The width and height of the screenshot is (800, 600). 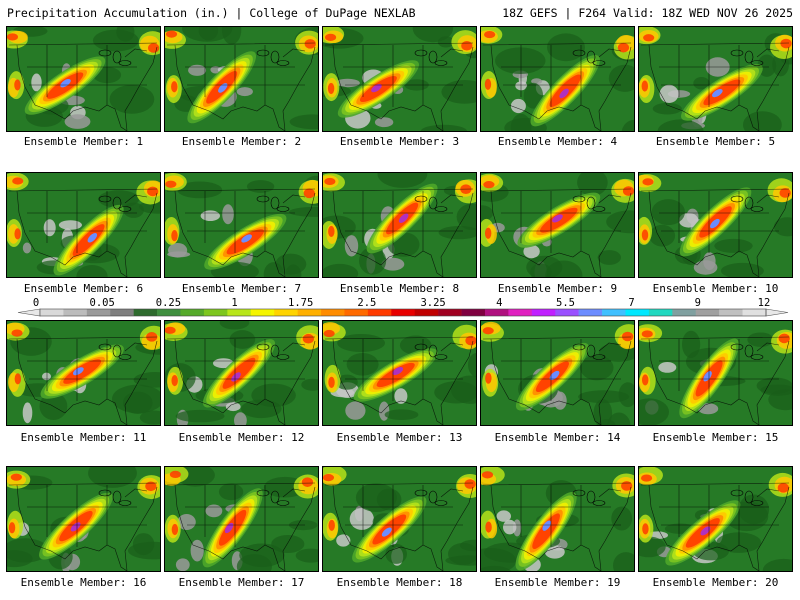 What do you see at coordinates (241, 141) in the screenshot?
I see `ensemble-member-label: Ensemble Member: 2` at bounding box center [241, 141].